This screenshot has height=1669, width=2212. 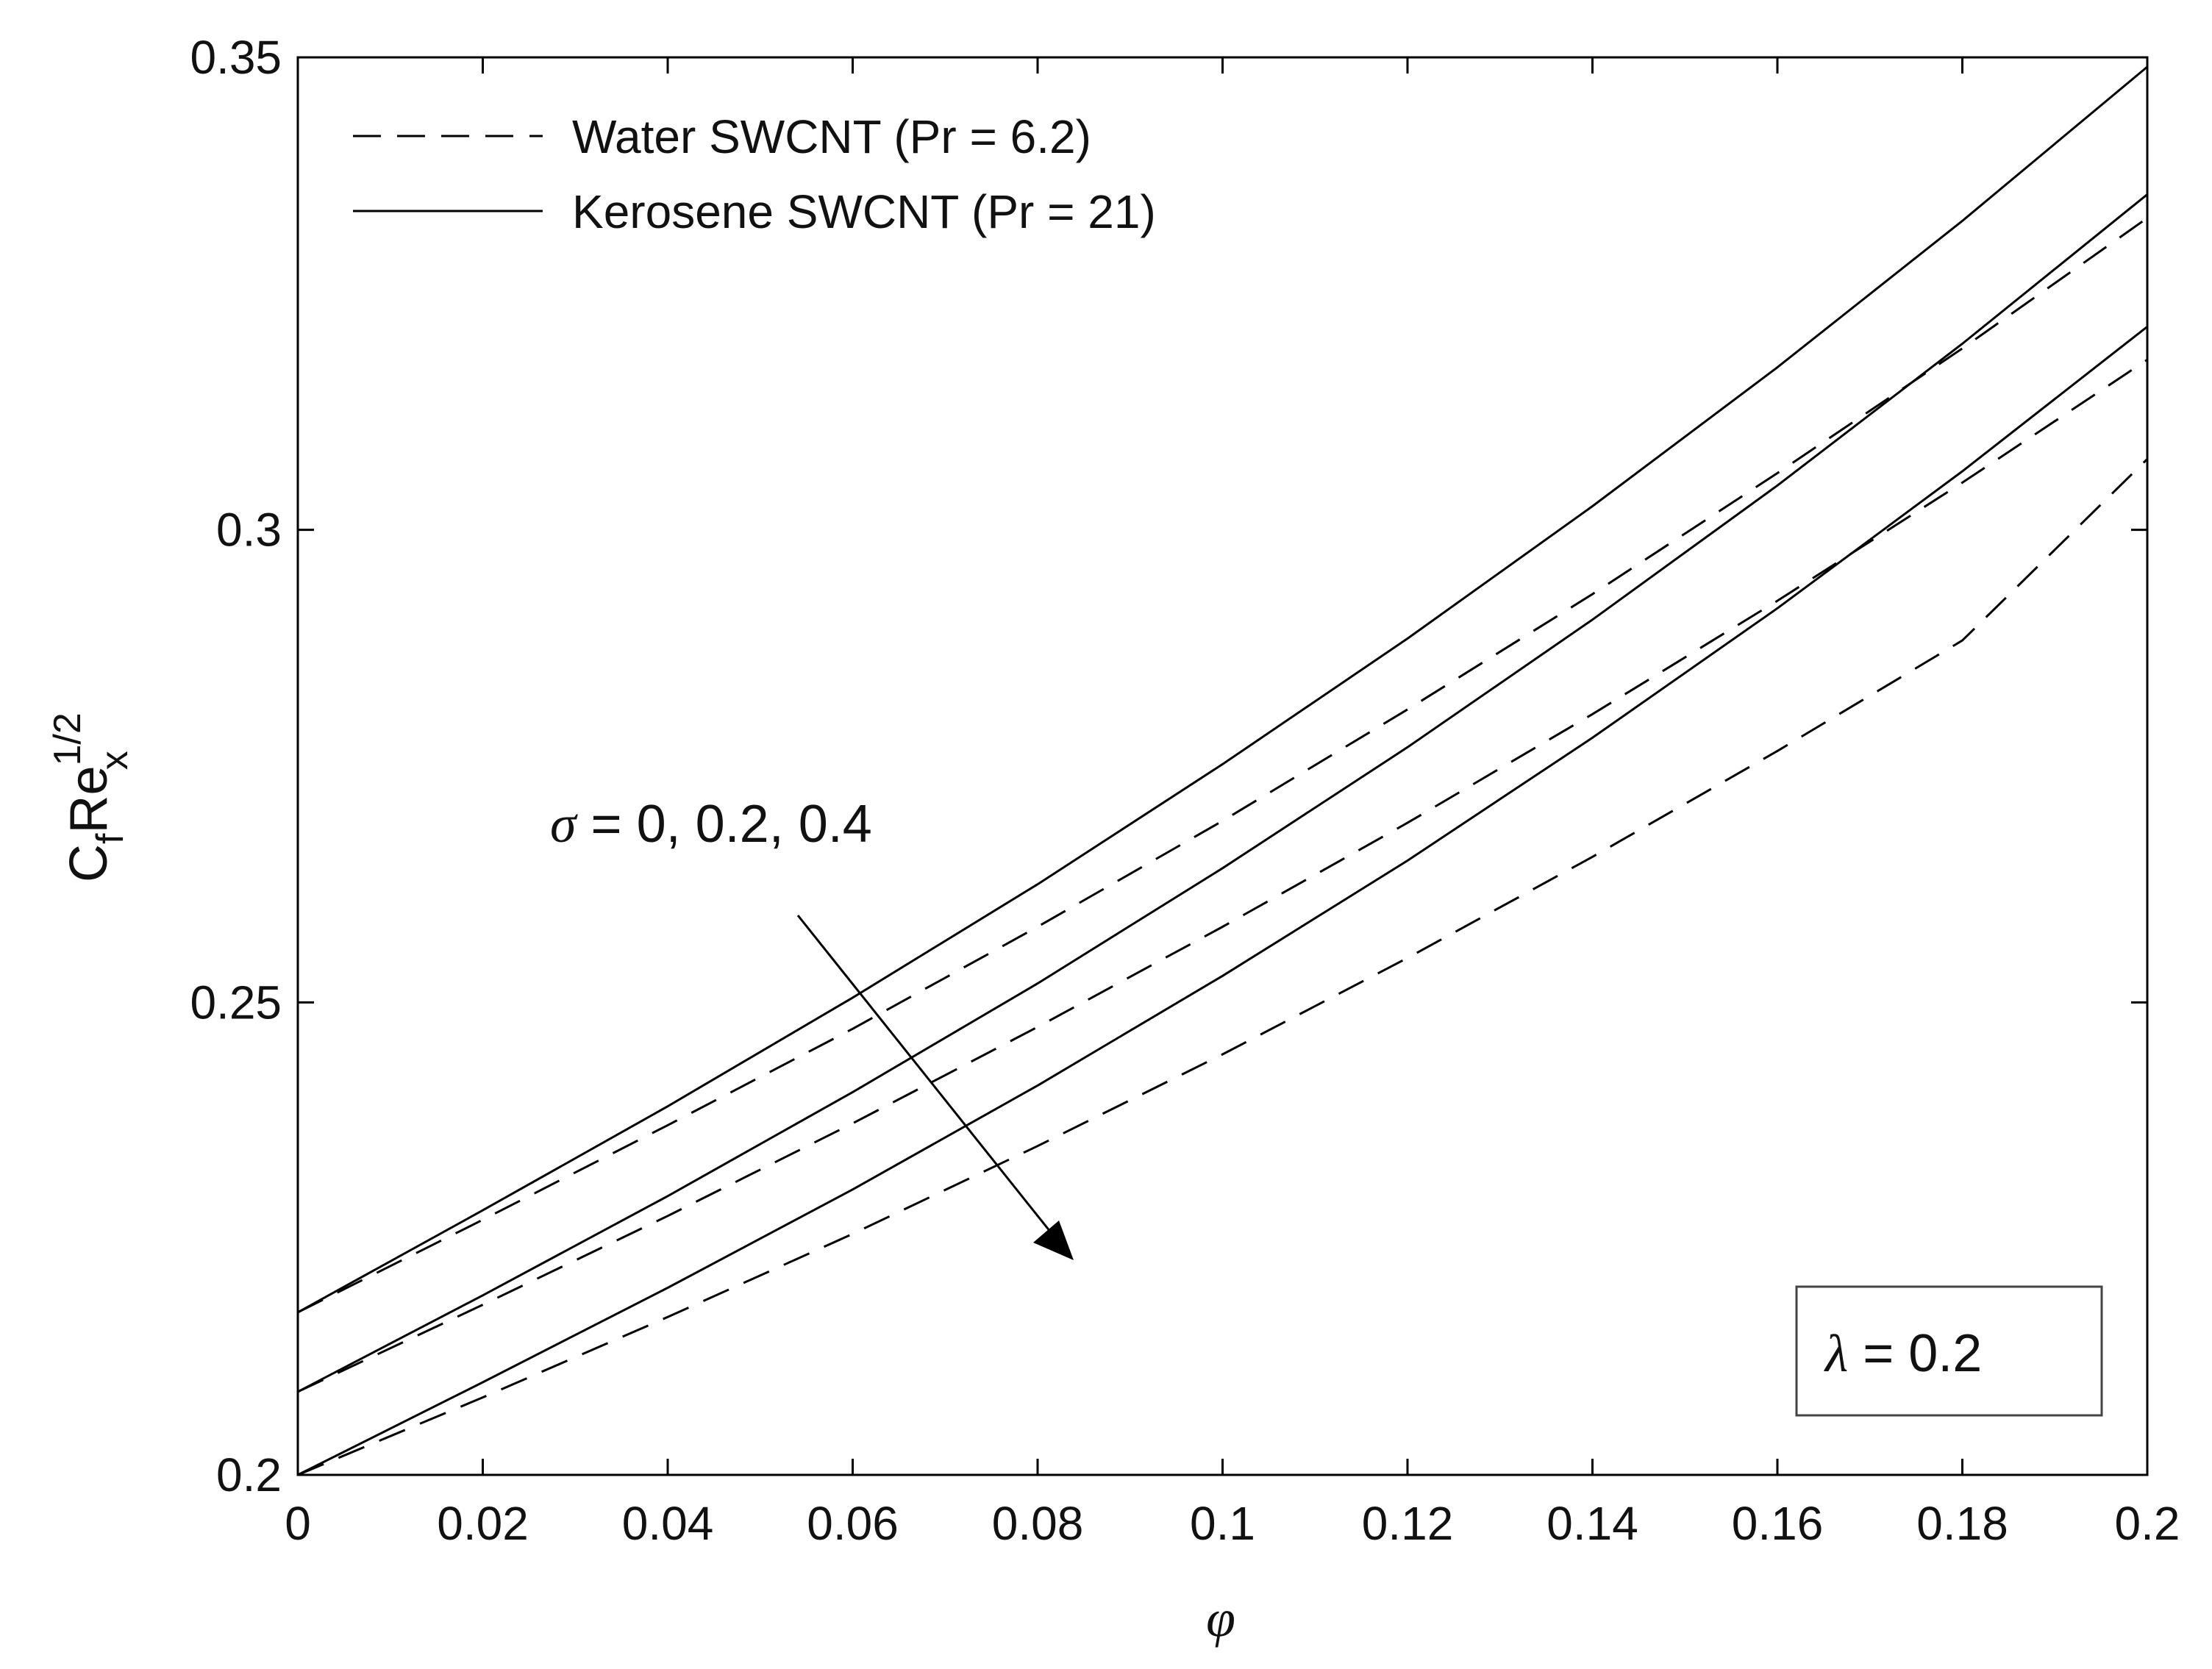 I want to click on legend-label-water: Water SWCNT (Pr = 6.2), so click(x=831, y=137).